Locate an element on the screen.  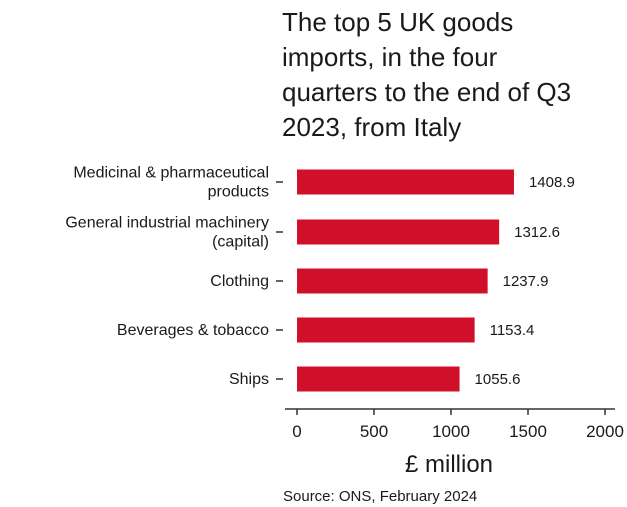
bar-value-label: 1312.6 is located at coordinates (537, 232).